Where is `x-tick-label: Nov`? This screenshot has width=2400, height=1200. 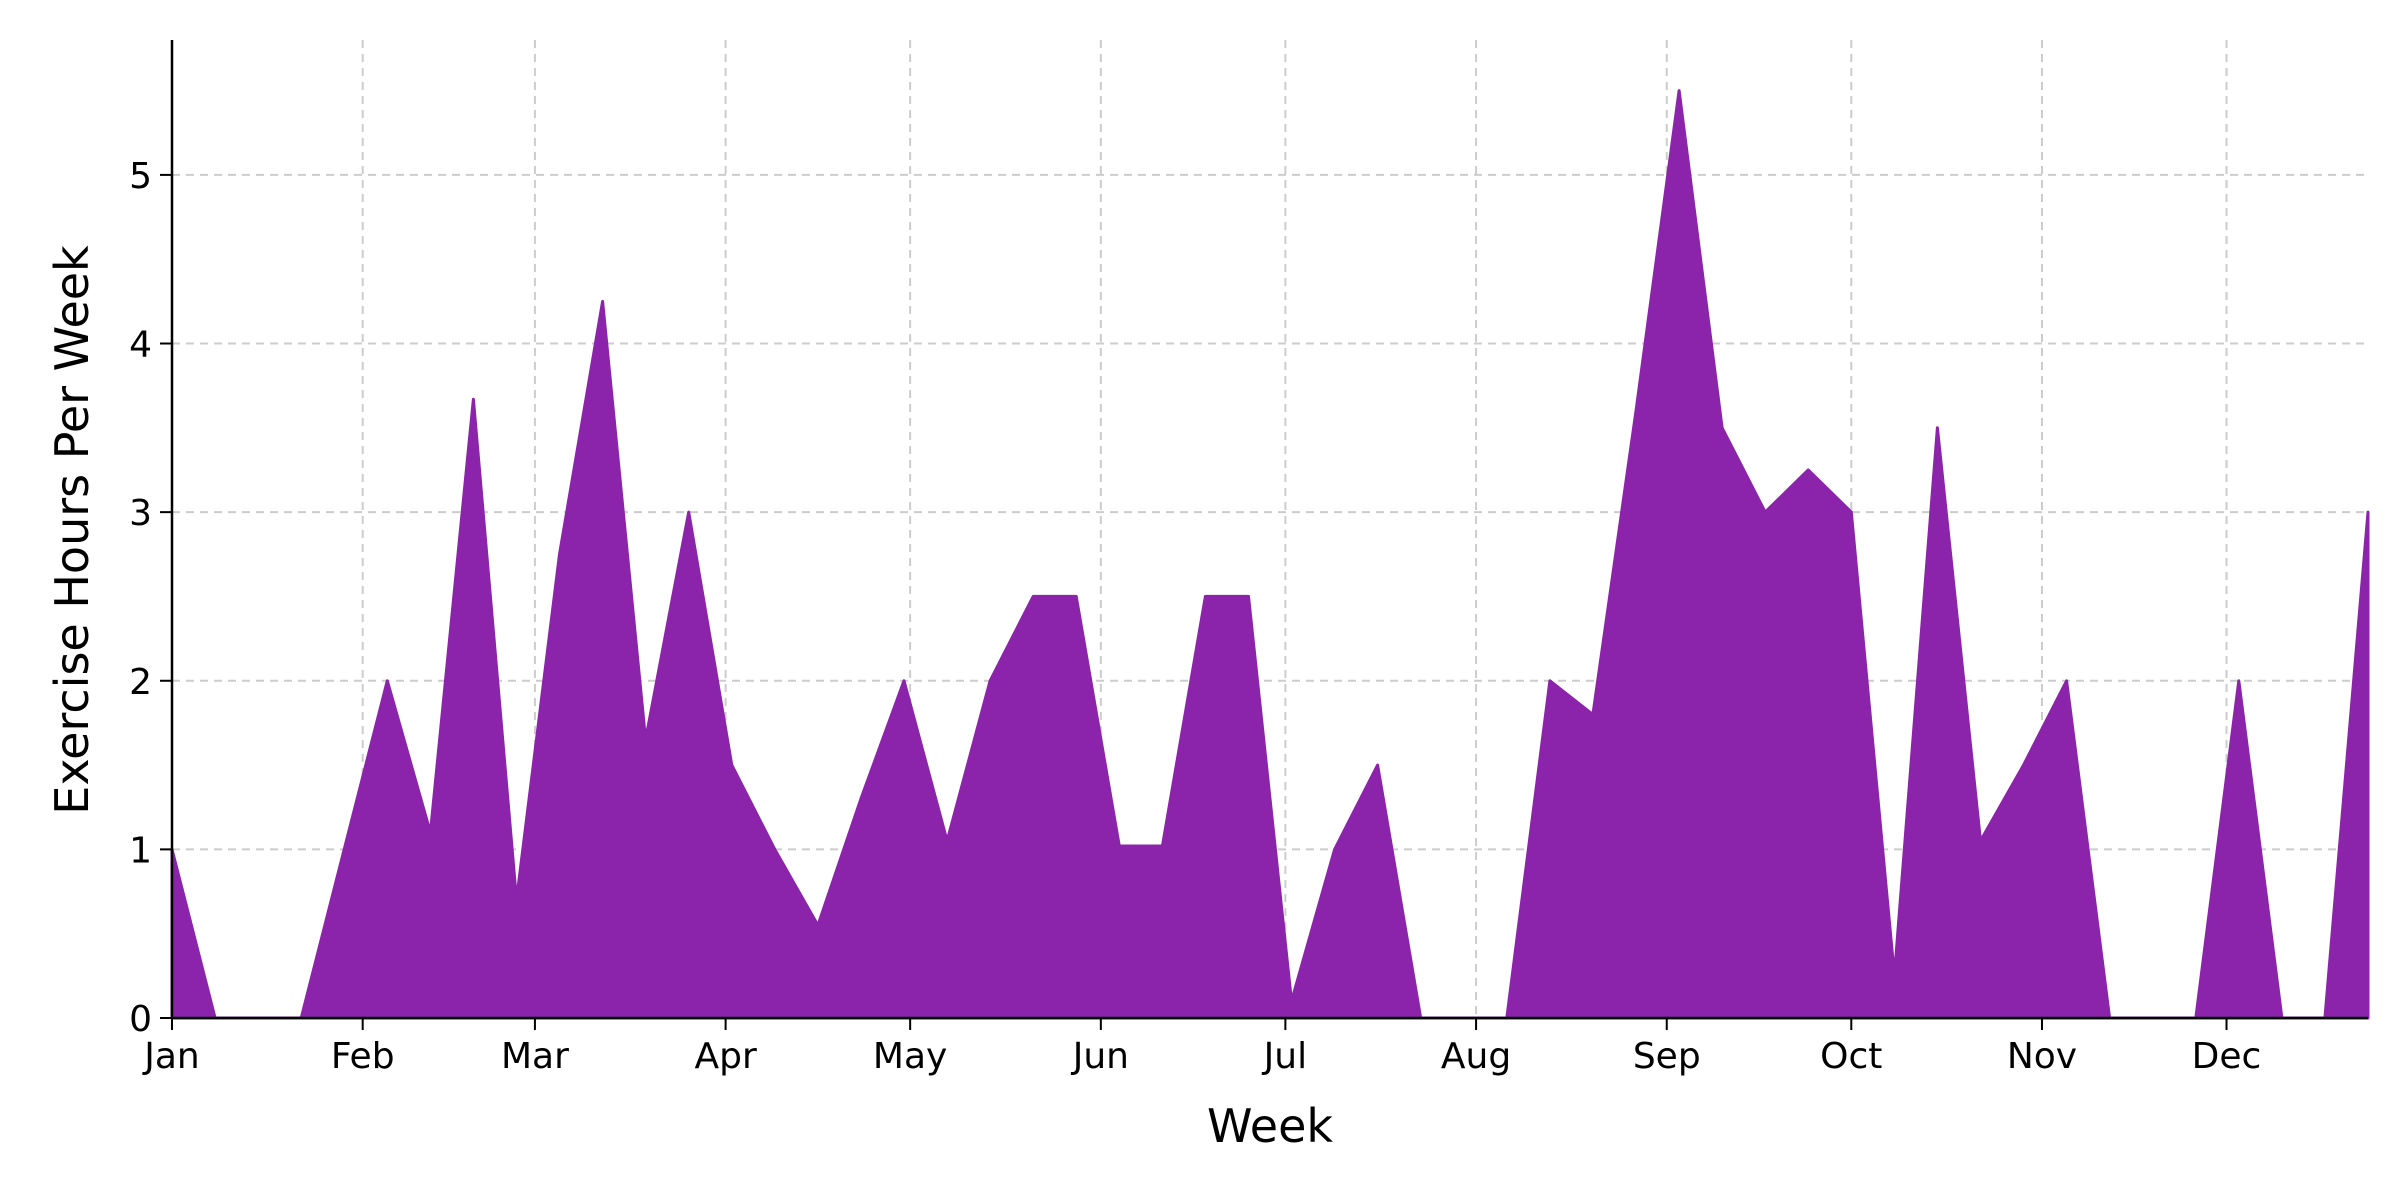
x-tick-label: Nov is located at coordinates (2042, 1056).